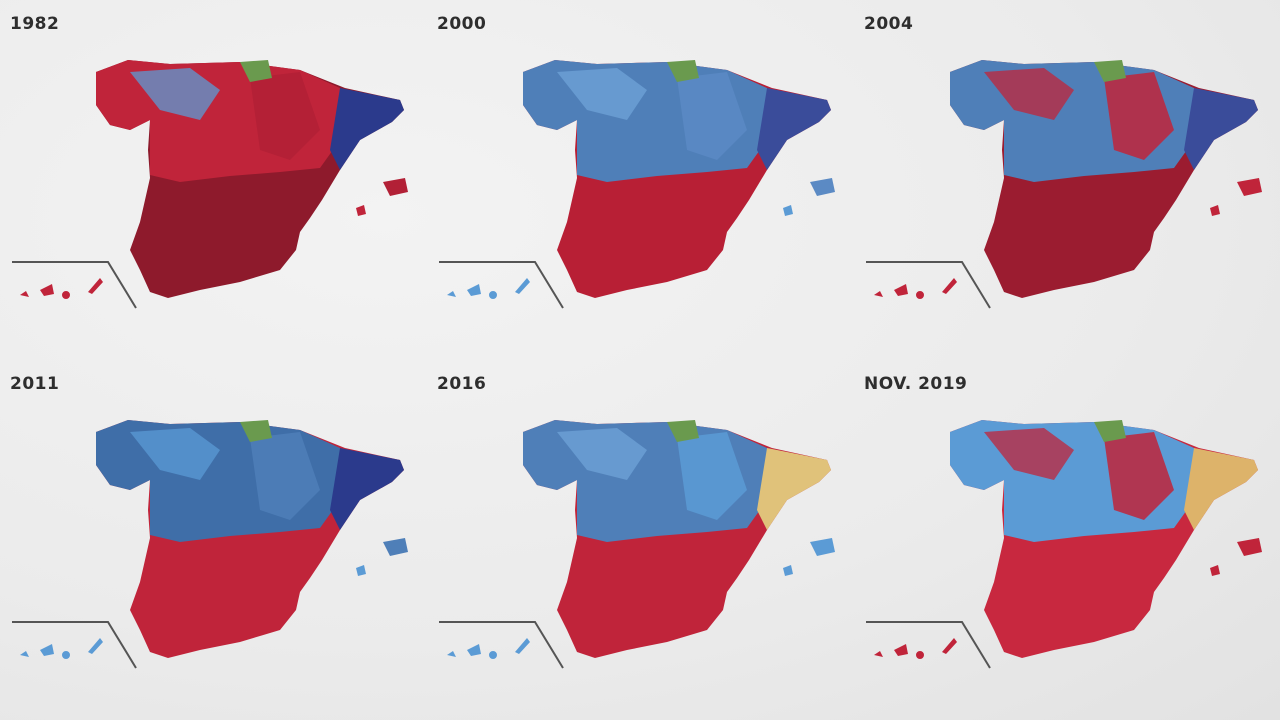 The height and width of the screenshot is (720, 1280). Describe the element at coordinates (35, 384) in the screenshot. I see `year-label: 2011` at that location.